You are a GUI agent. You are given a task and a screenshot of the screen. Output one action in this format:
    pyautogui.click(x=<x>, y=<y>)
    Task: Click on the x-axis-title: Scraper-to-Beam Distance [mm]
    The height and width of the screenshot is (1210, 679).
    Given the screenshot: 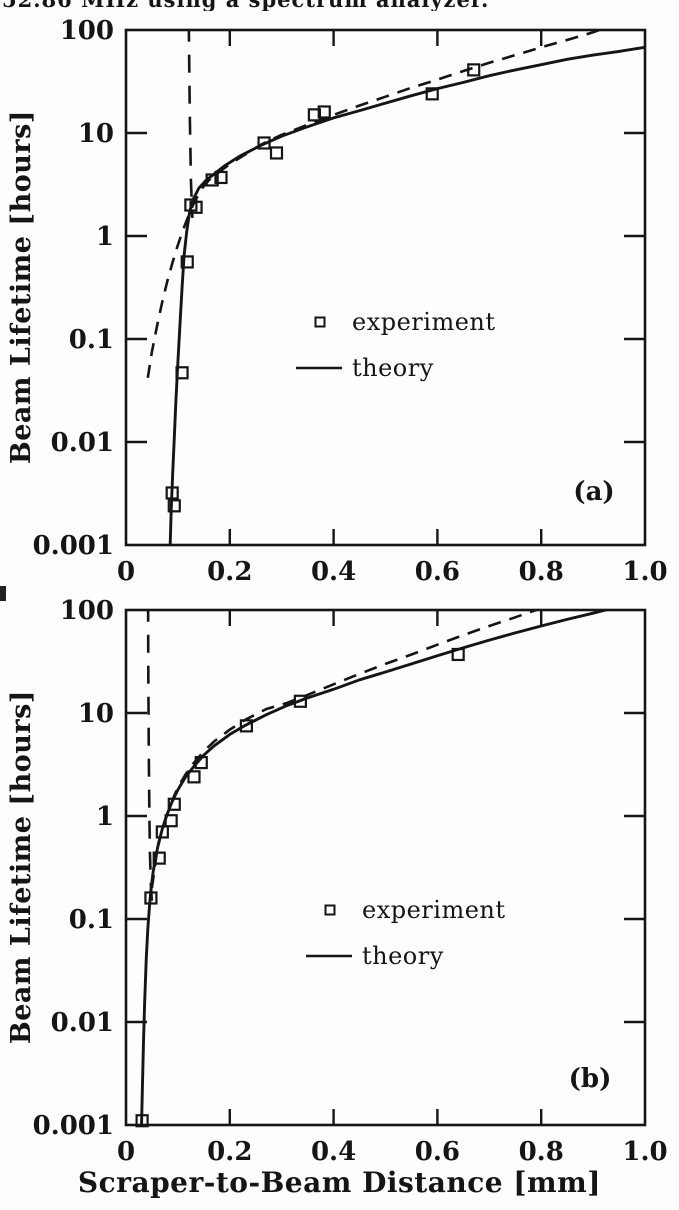 What is the action you would take?
    pyautogui.click(x=339, y=1182)
    